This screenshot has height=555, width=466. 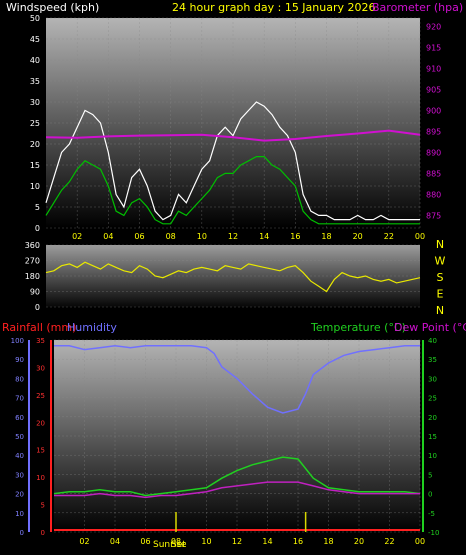 I want to click on rainfall-axis: 0 5 10 15 20 25 30 35, so click(x=40, y=437).